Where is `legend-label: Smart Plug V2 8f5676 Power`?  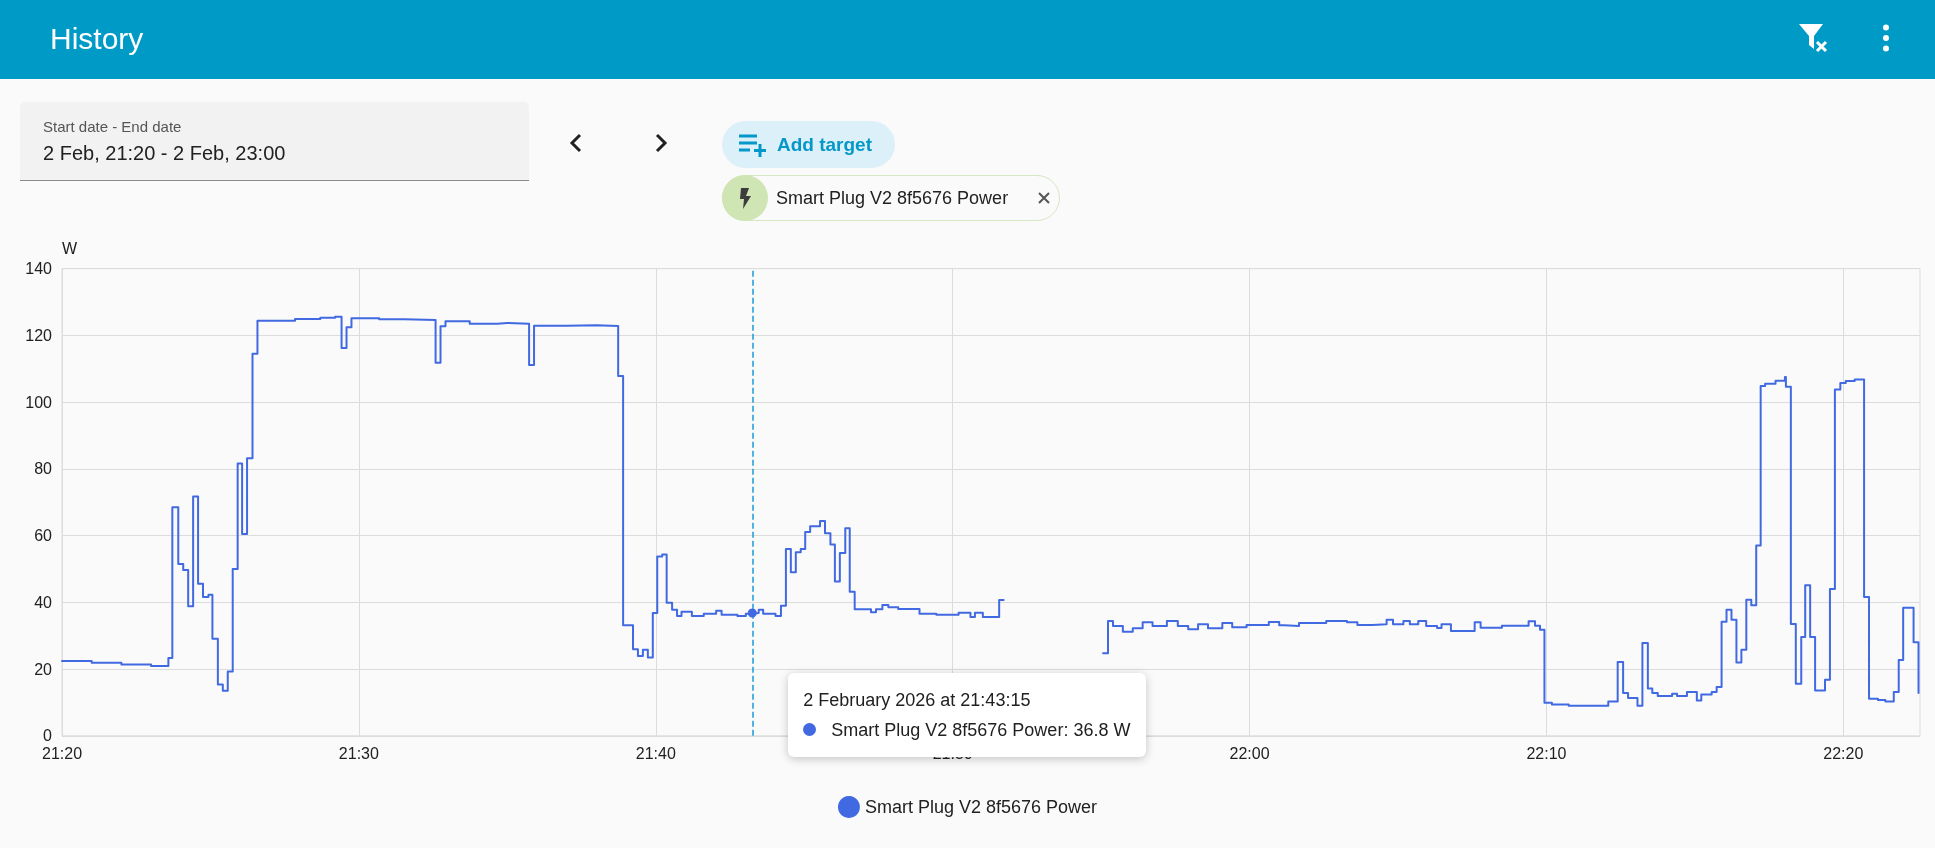
legend-label: Smart Plug V2 8f5676 Power is located at coordinates (981, 807).